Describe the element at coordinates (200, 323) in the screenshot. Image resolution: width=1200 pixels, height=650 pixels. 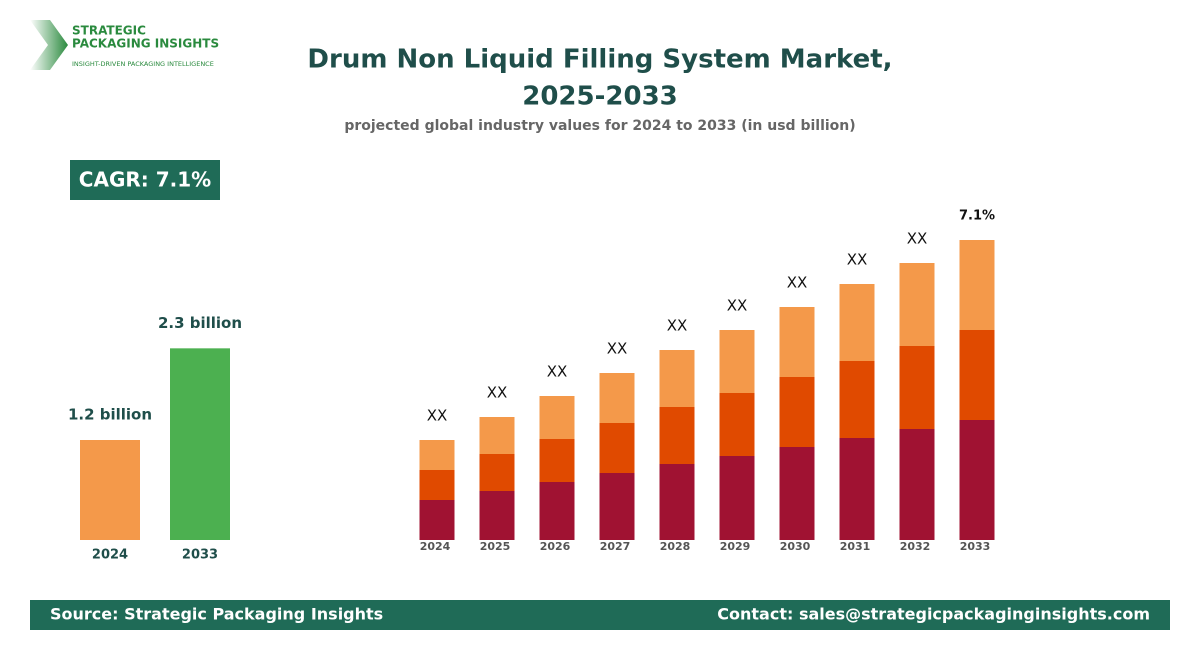
I see `value-label: 2.3 billion` at that location.